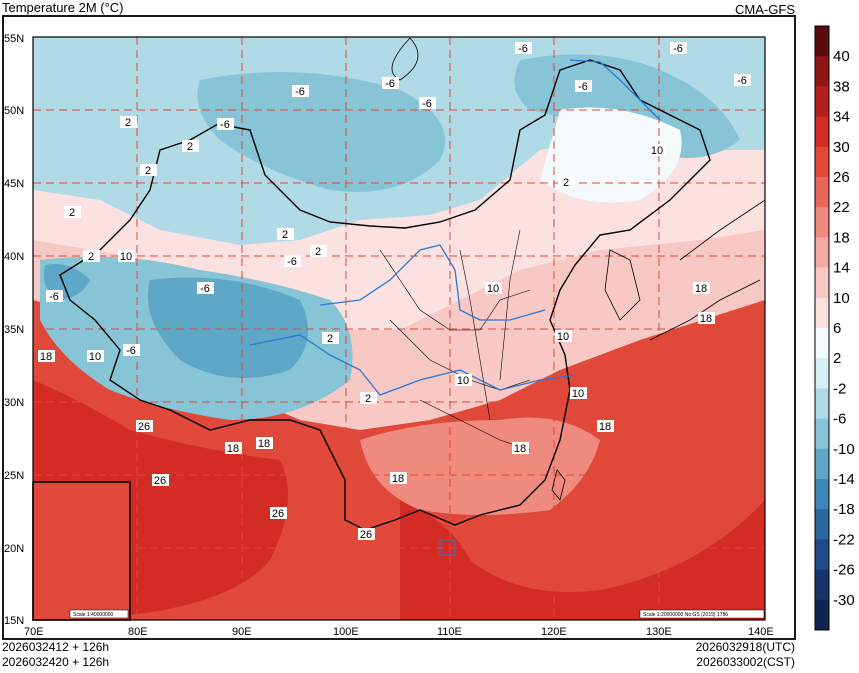  What do you see at coordinates (399, 632) in the screenshot?
I see `lon-axis: 70E 80E 90E 100E 110E 120E 130E 140E` at bounding box center [399, 632].